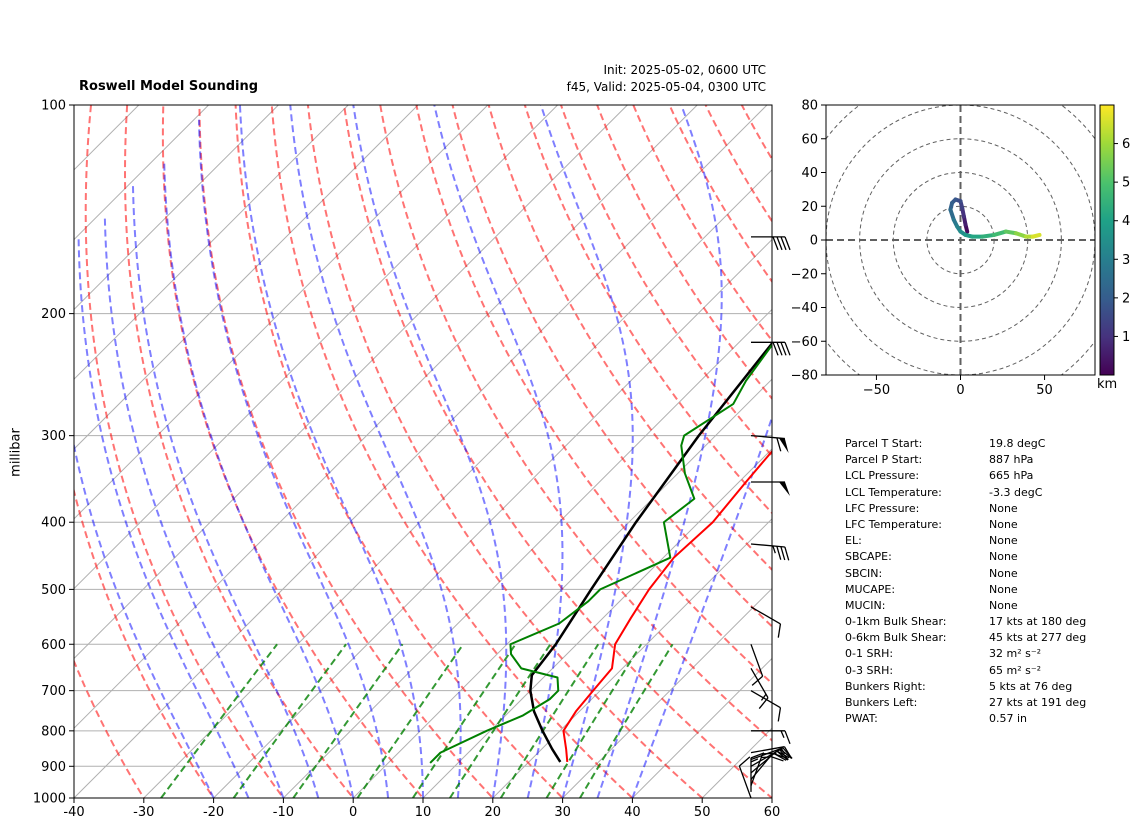  What do you see at coordinates (213, 812) in the screenshot?
I see `x-tick-label: -20` at bounding box center [213, 812].